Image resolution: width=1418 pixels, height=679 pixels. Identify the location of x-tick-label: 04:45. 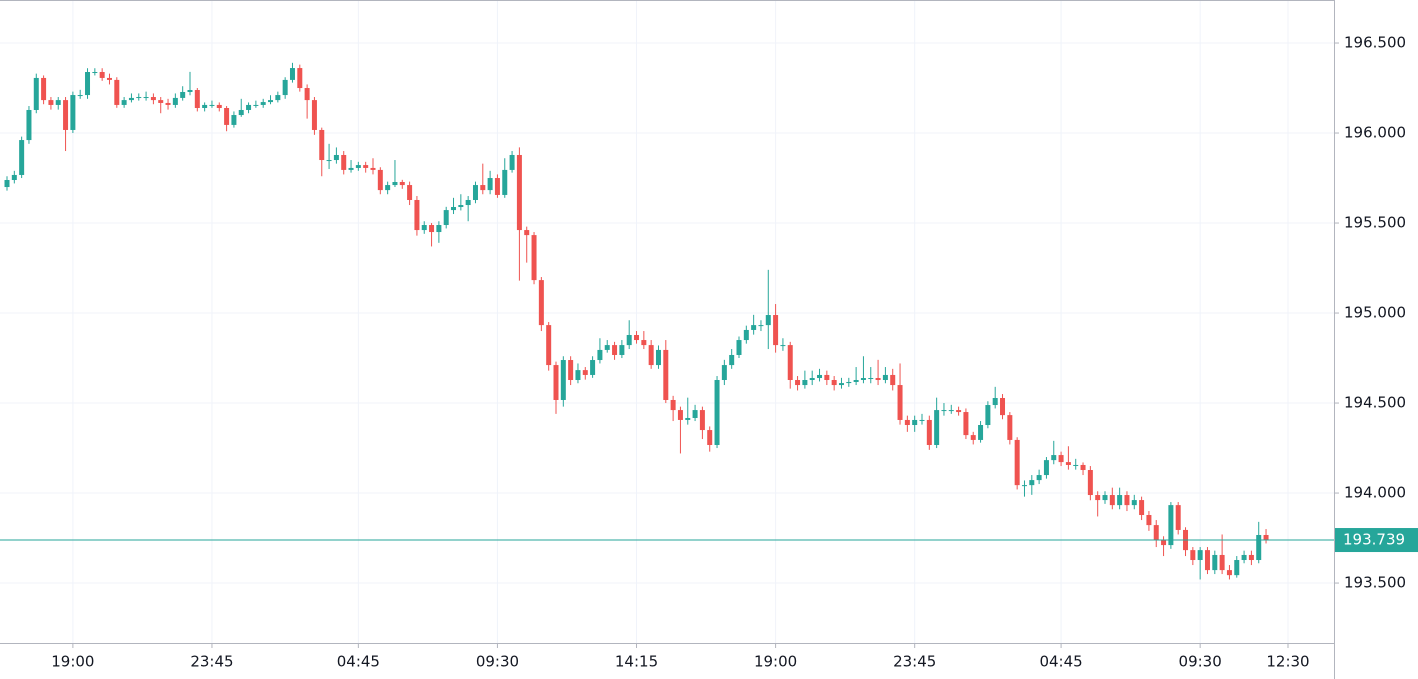
(358, 662).